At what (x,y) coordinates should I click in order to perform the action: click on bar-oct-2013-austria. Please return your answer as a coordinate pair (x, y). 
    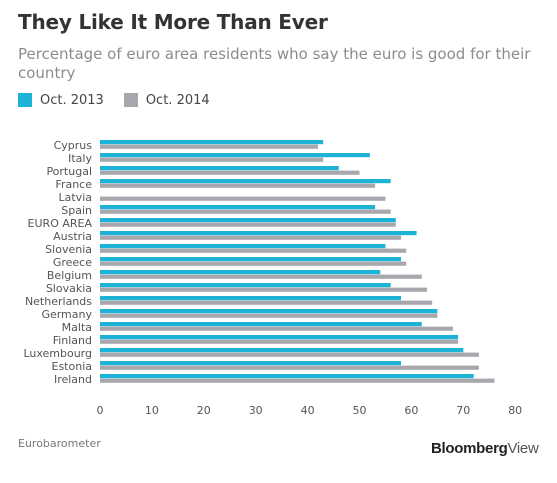
    Looking at the image, I should click on (258, 233).